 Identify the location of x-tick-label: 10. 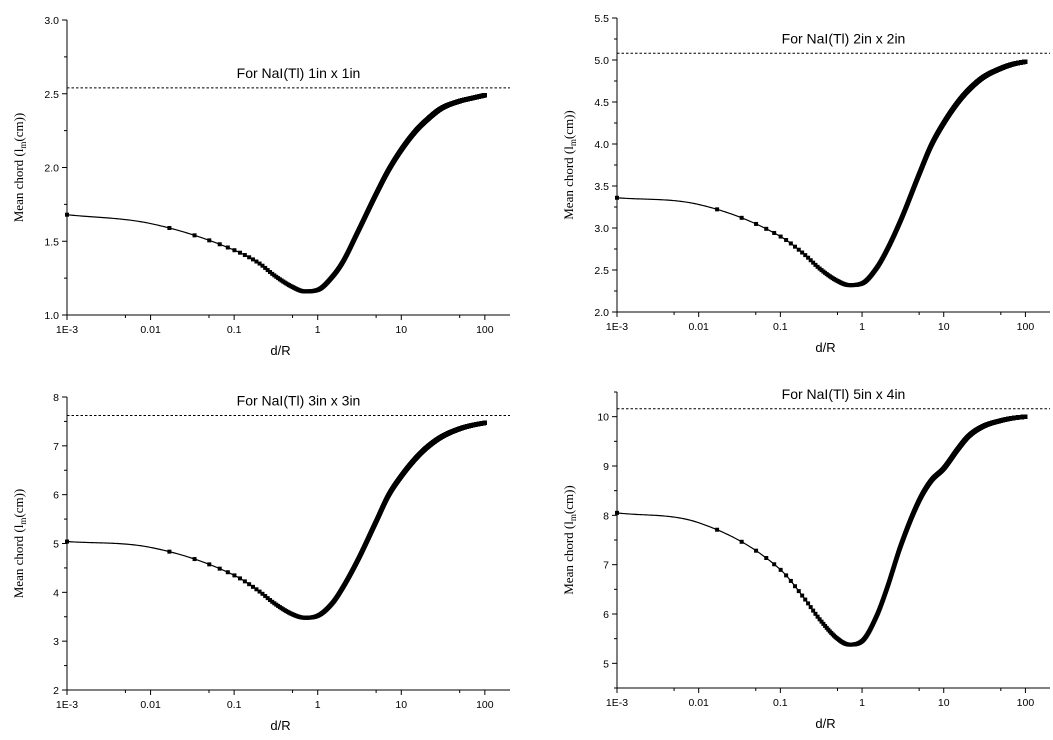
(401, 330).